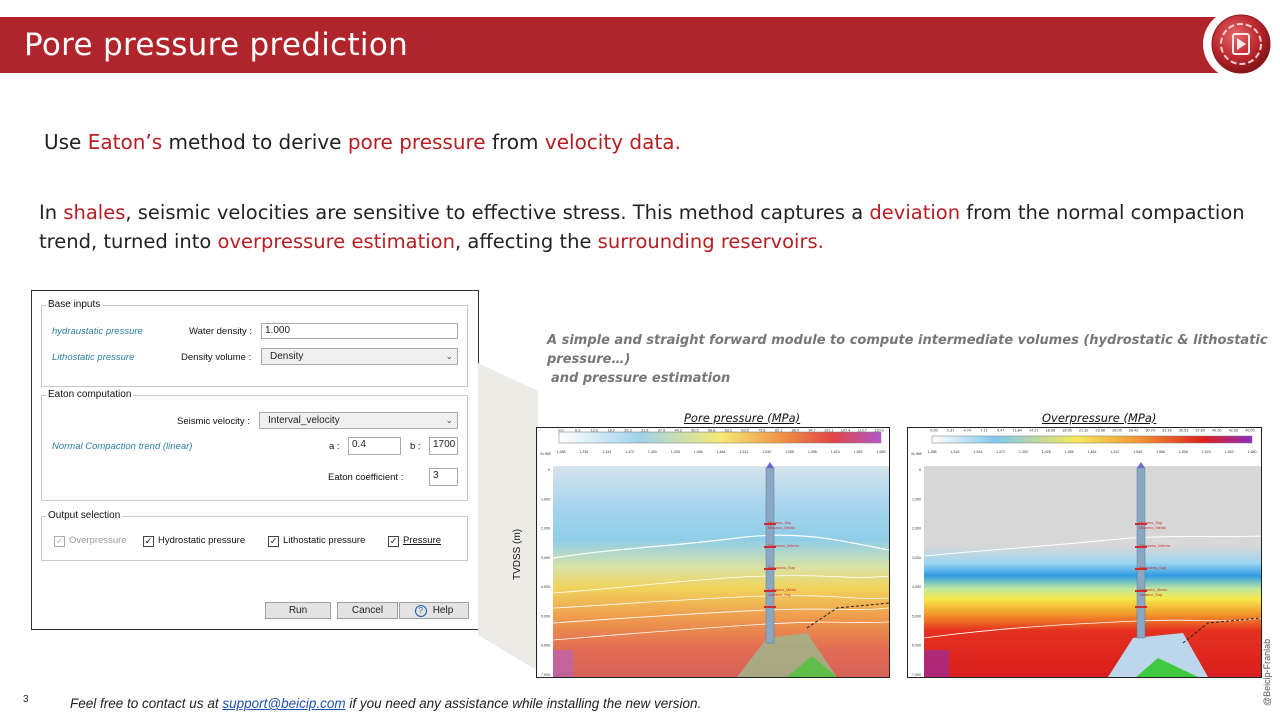 This screenshot has width=1280, height=720. Describe the element at coordinates (795, 431) in the screenshot. I see `colorbar-tick-label: 88.4` at that location.